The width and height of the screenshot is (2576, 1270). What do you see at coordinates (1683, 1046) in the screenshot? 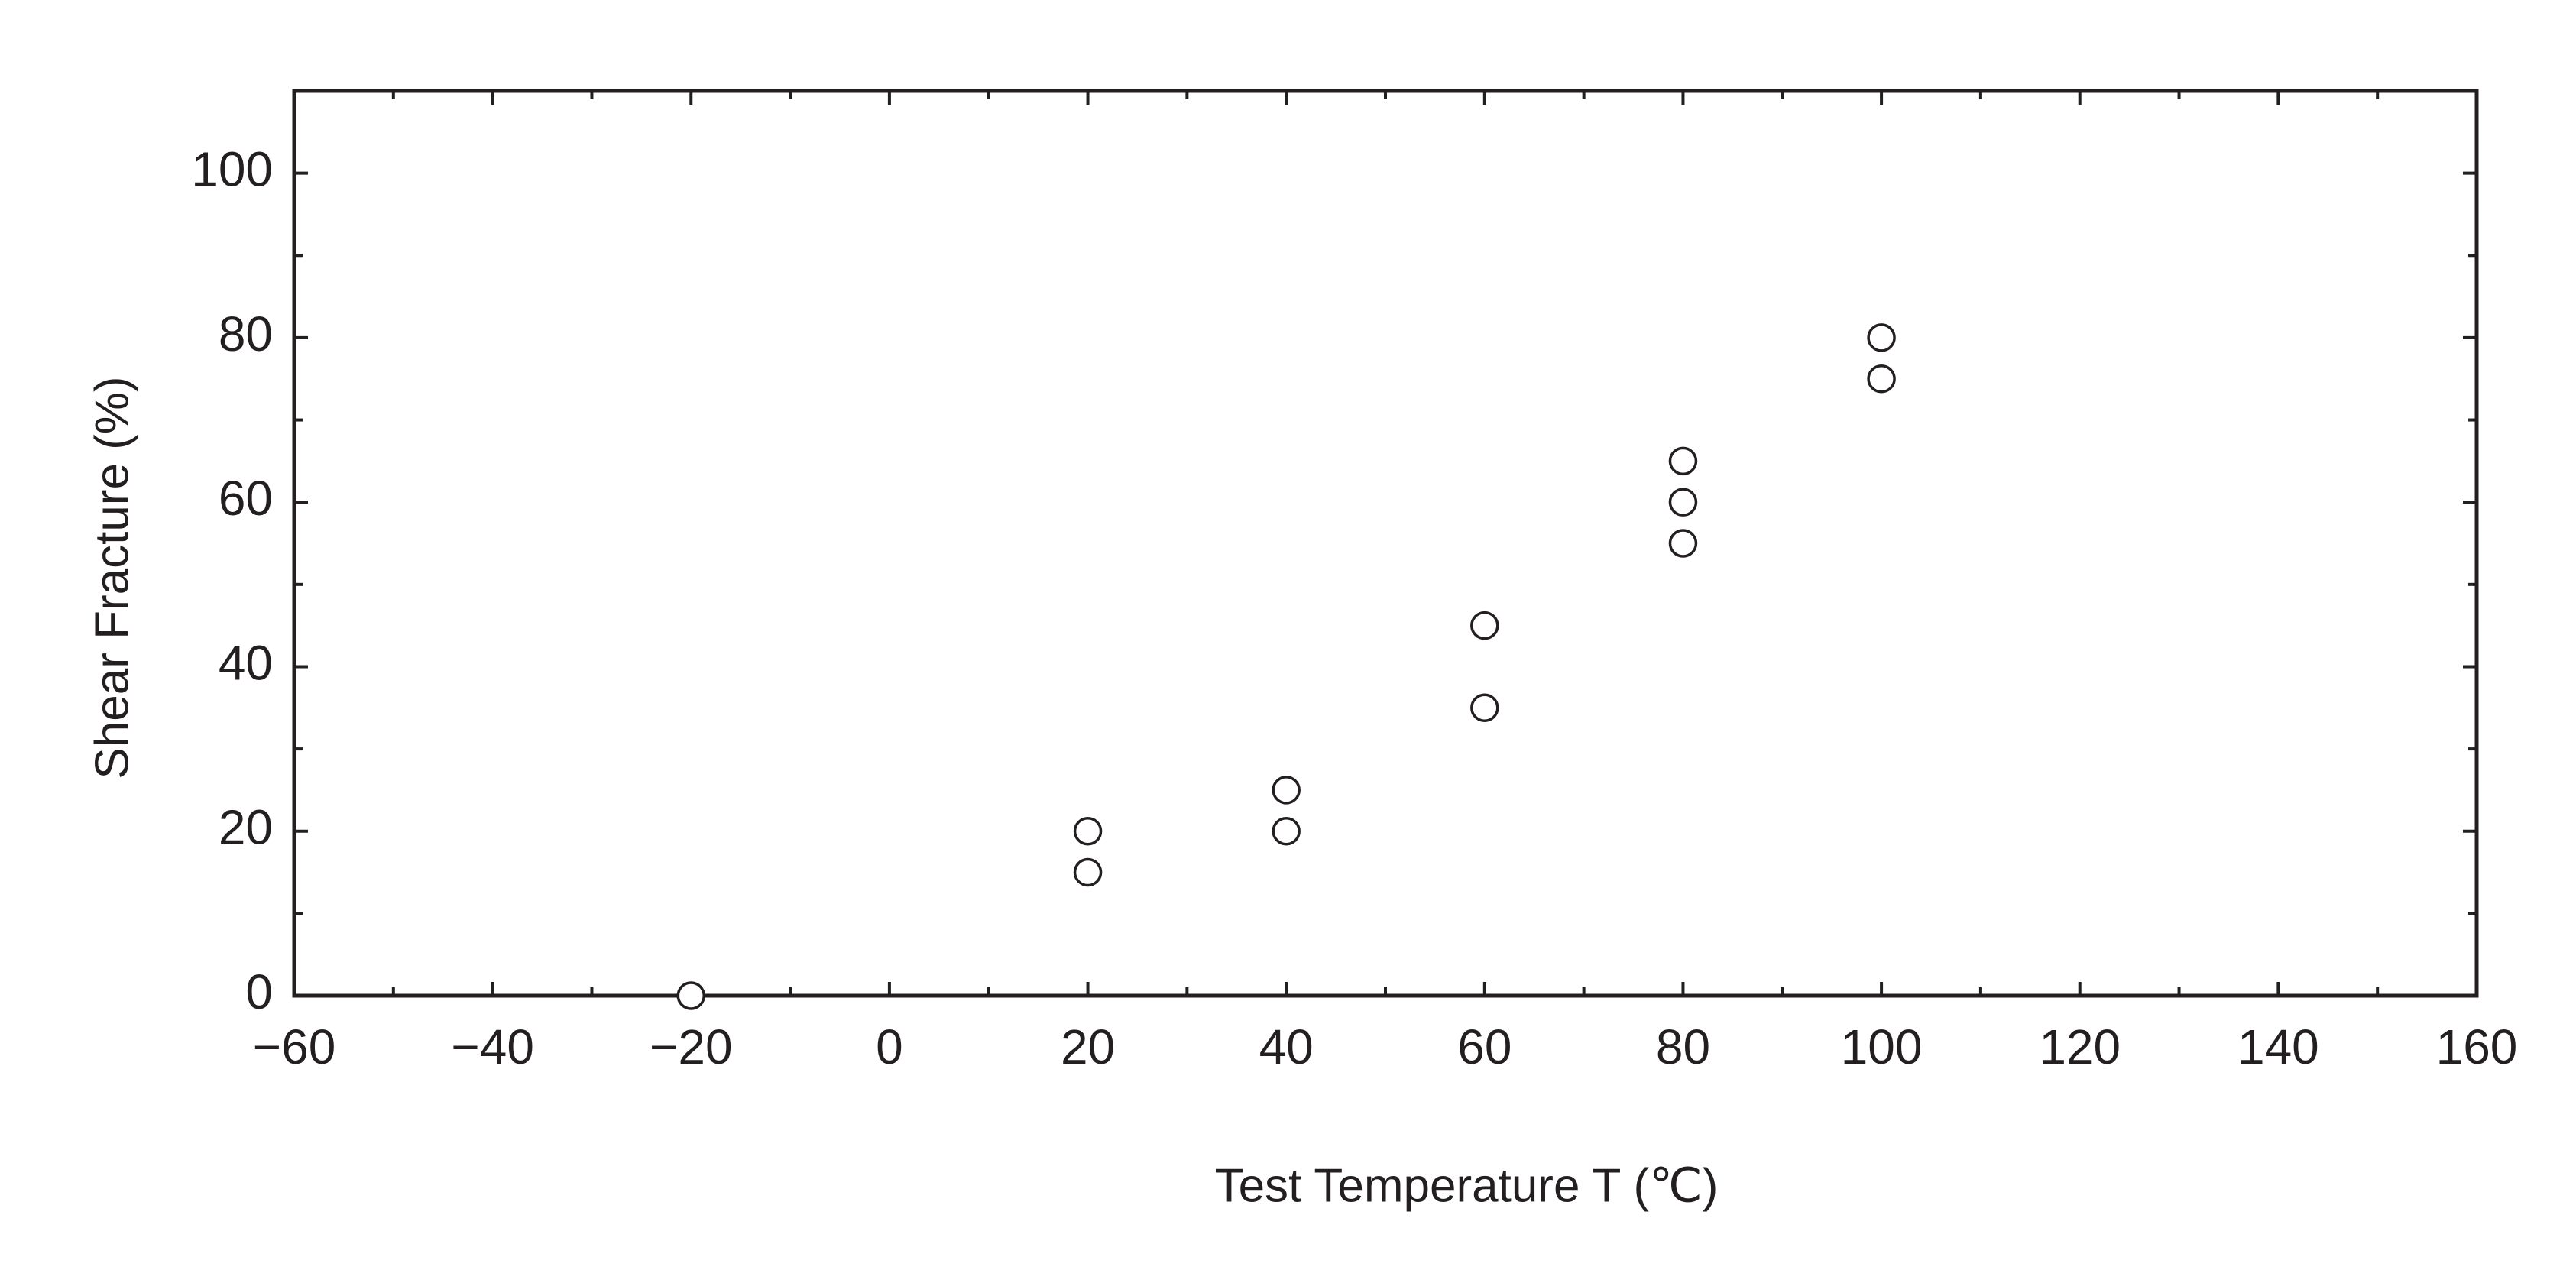
I see `x-tick-label: 80` at bounding box center [1683, 1046].